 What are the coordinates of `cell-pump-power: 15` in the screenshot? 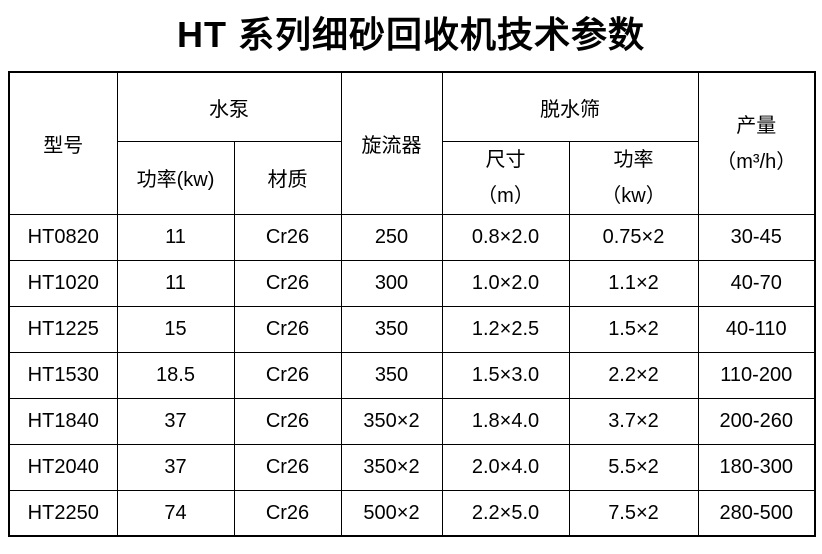 It's located at (175, 329).